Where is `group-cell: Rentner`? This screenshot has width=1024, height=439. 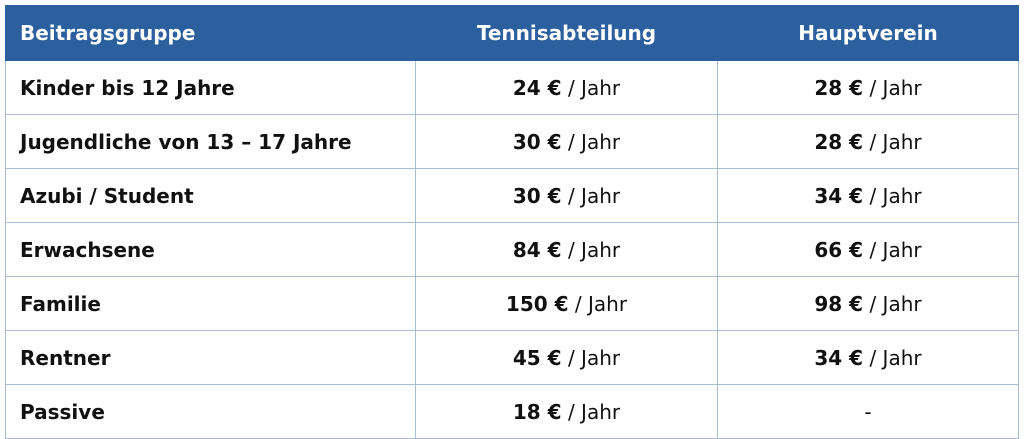
group-cell: Rentner is located at coordinates (210, 357).